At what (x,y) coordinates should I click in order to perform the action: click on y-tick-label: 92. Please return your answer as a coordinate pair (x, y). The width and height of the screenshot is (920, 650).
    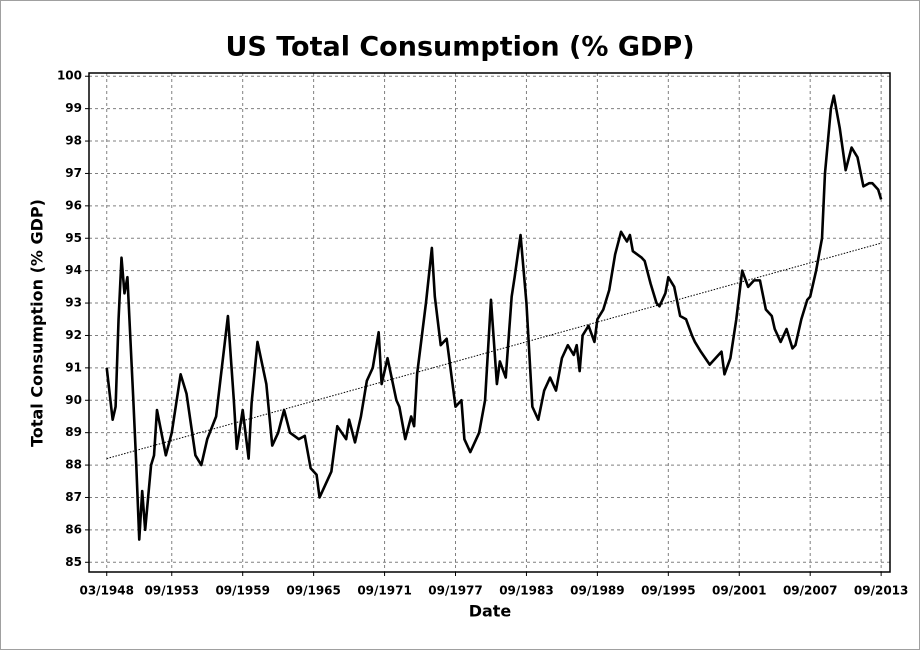
    Looking at the image, I should click on (73, 335).